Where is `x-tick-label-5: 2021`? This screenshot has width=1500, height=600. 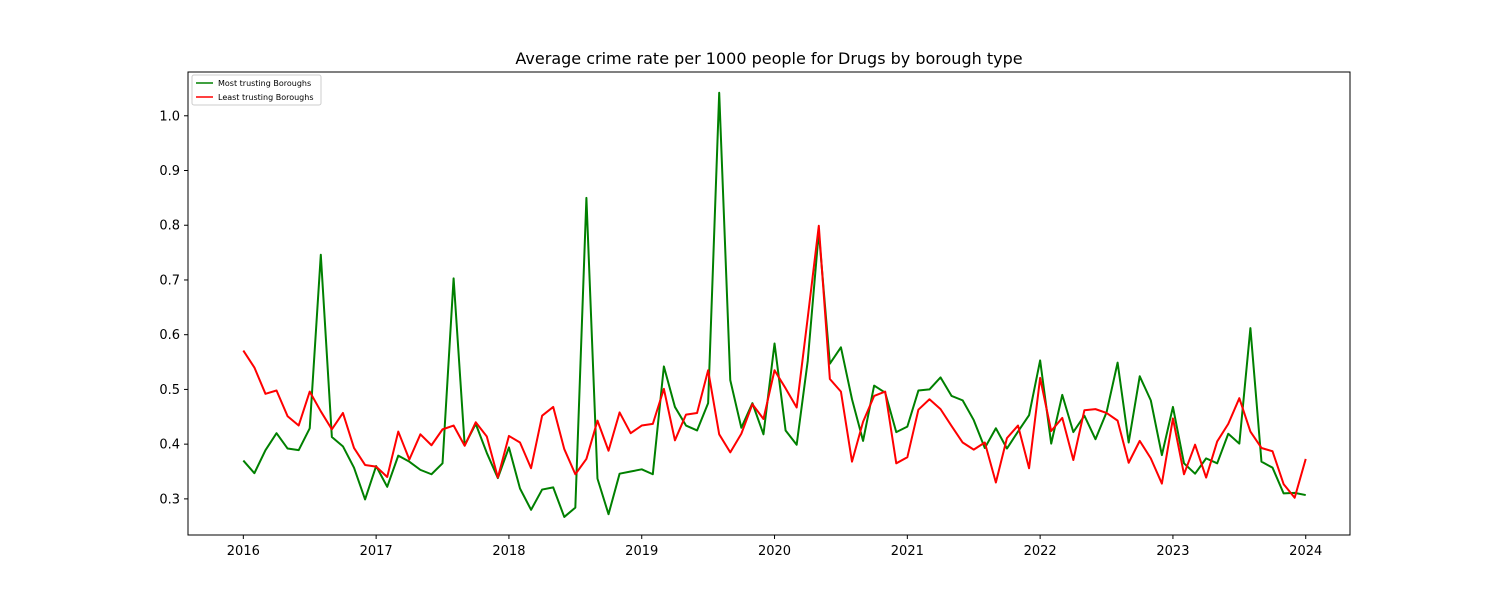
x-tick-label-5: 2021 is located at coordinates (907, 551).